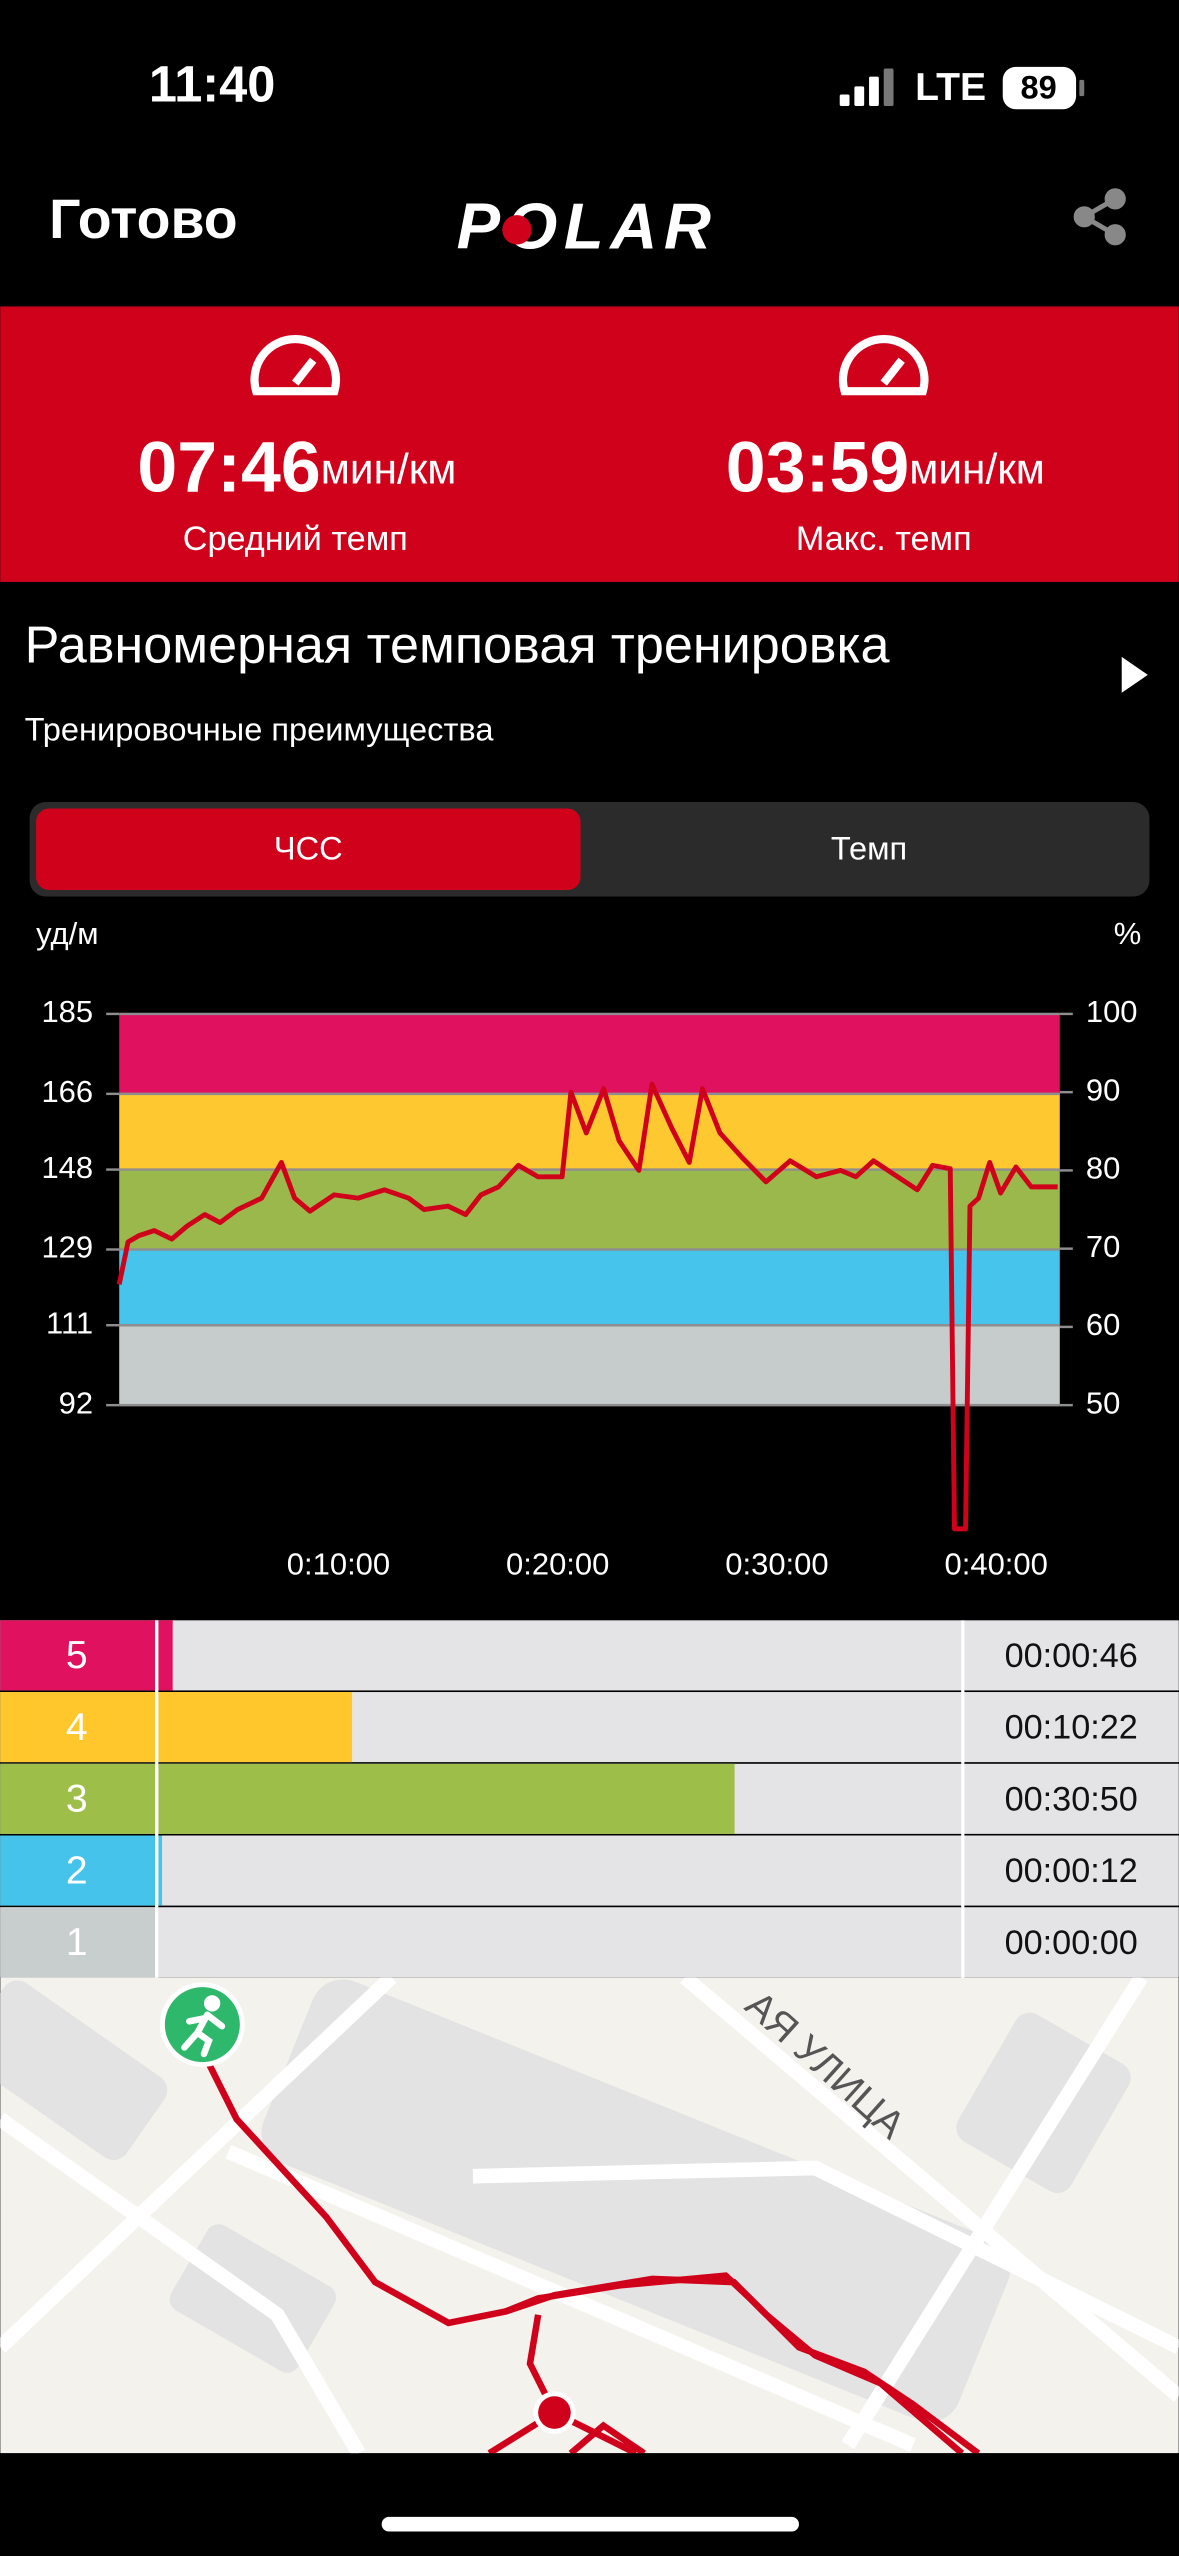 The image size is (1179, 2556). I want to click on y-axis-label: уд/м, so click(67, 933).